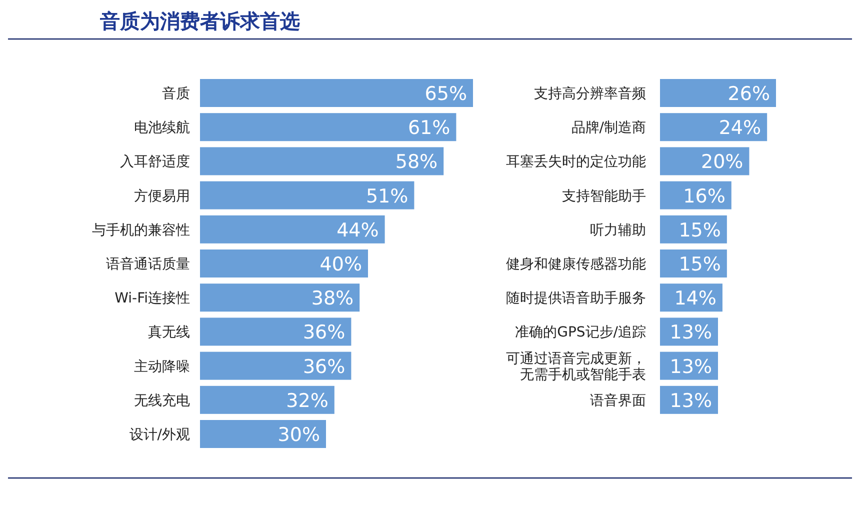  What do you see at coordinates (159, 435) in the screenshot?
I see `y-tick-label: 设计/外观` at bounding box center [159, 435].